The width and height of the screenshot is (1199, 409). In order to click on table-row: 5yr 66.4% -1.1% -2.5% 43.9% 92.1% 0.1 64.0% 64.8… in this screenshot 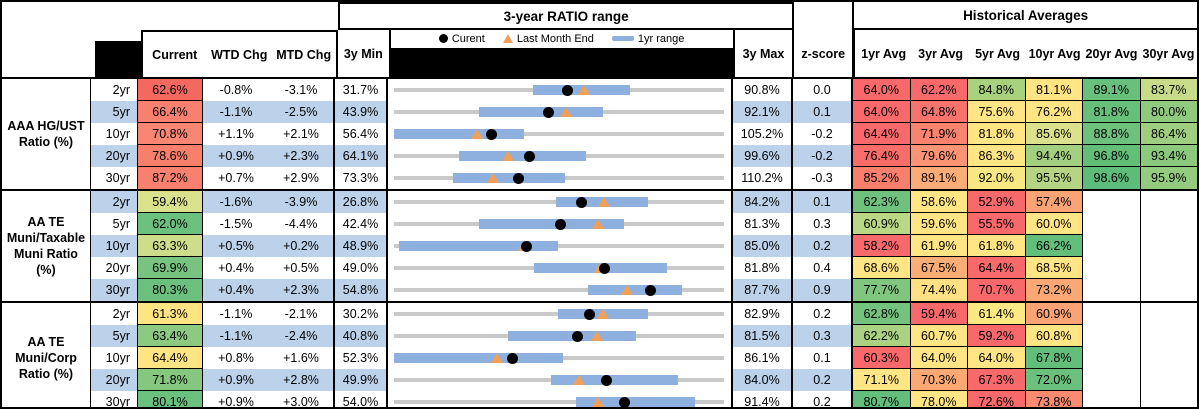, I will do `click(644, 112)`.